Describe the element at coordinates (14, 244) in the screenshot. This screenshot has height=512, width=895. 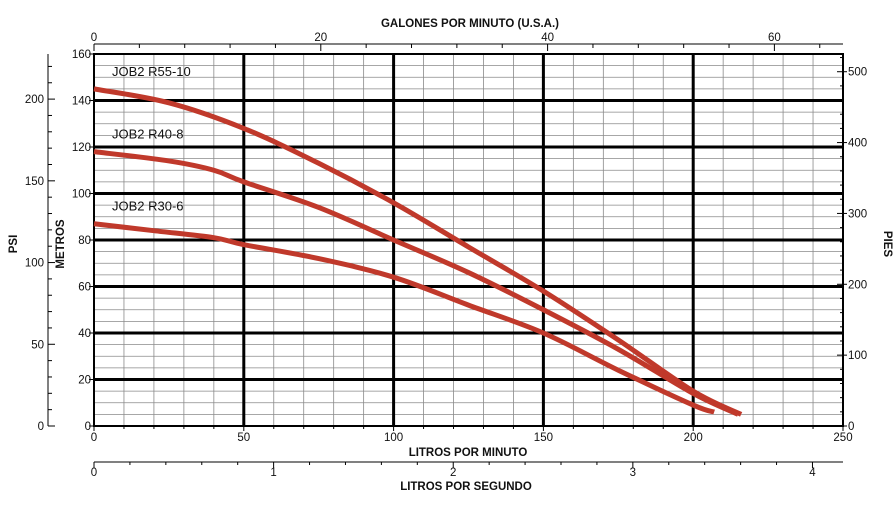
I see `psi-axis-title: PSI` at that location.